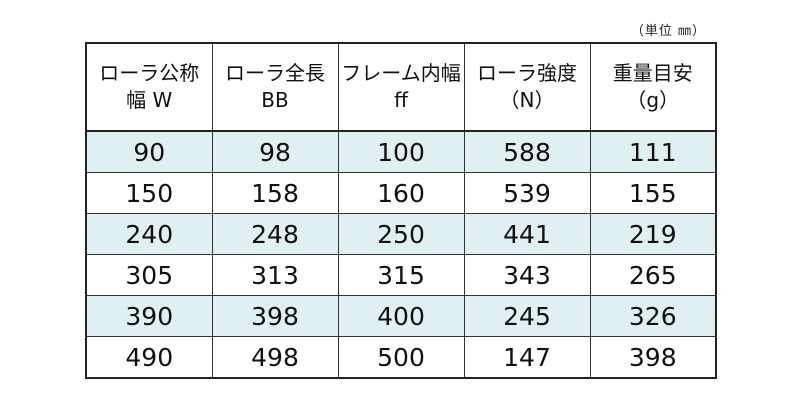 This screenshot has width=800, height=400. Describe the element at coordinates (527, 73) in the screenshot. I see `header-line: ローラ強度` at that location.